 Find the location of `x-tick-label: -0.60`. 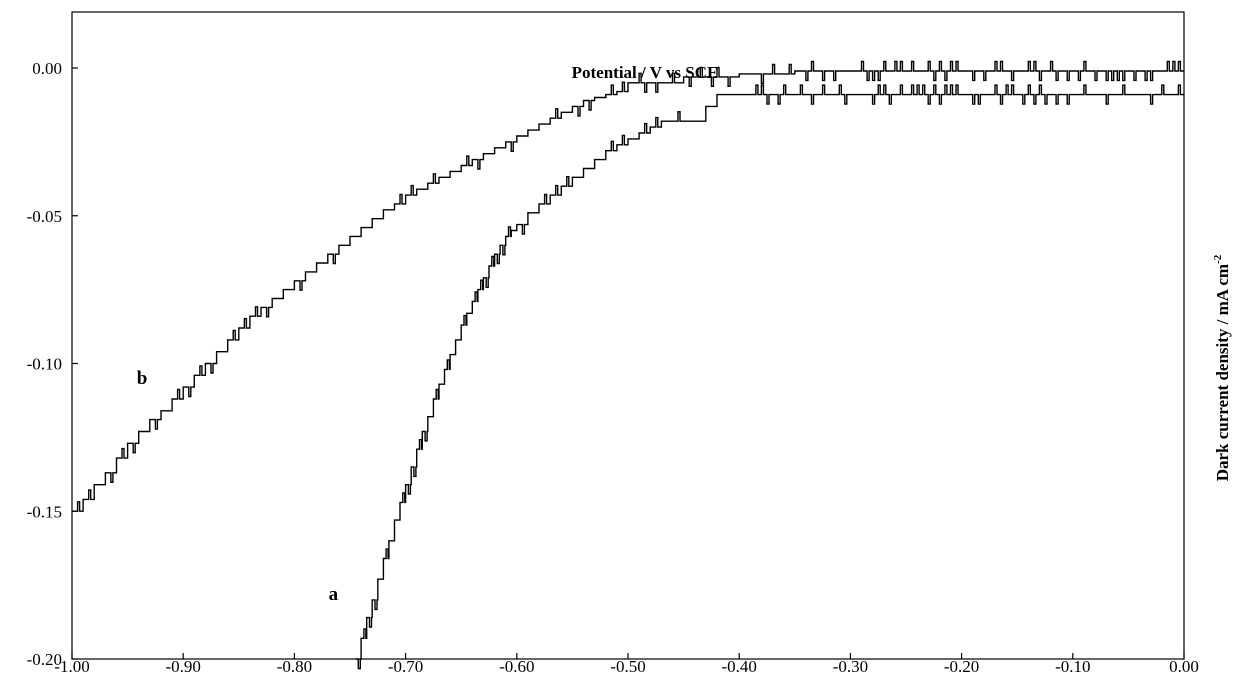

x-tick-label: -0.60 is located at coordinates (516, 665).